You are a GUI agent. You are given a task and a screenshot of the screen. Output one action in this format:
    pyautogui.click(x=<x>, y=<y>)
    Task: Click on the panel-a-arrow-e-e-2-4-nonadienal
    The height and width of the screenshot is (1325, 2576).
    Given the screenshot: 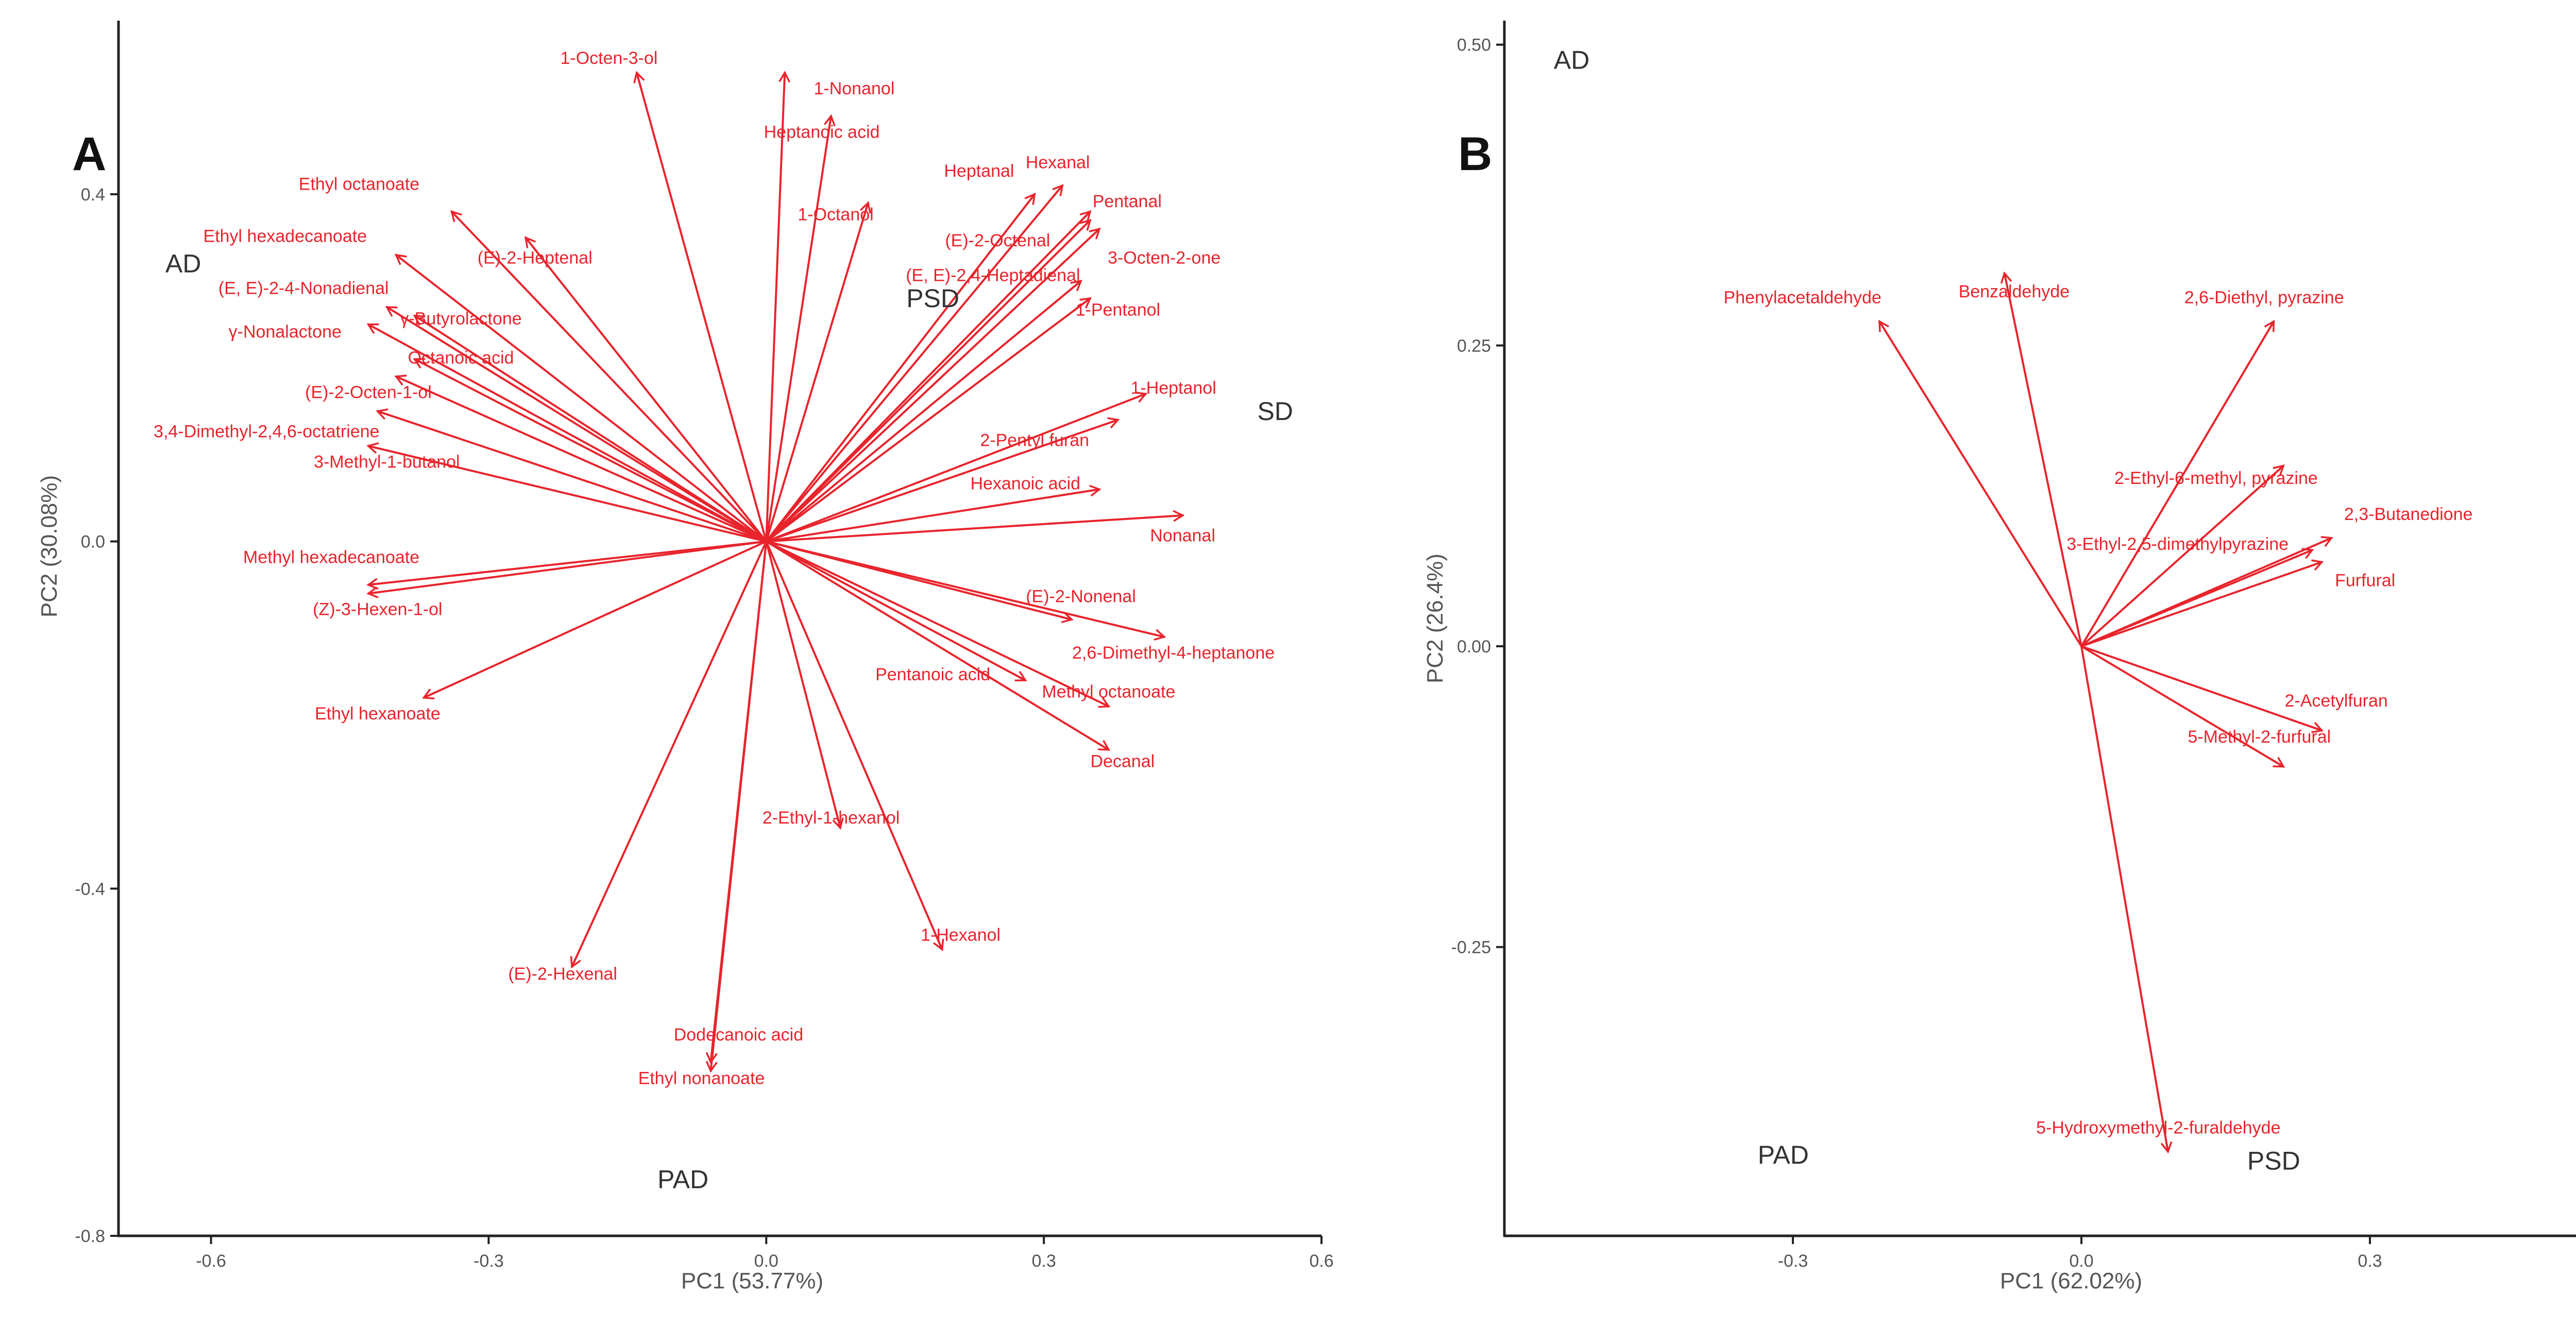 What is the action you would take?
    pyautogui.click(x=576, y=425)
    